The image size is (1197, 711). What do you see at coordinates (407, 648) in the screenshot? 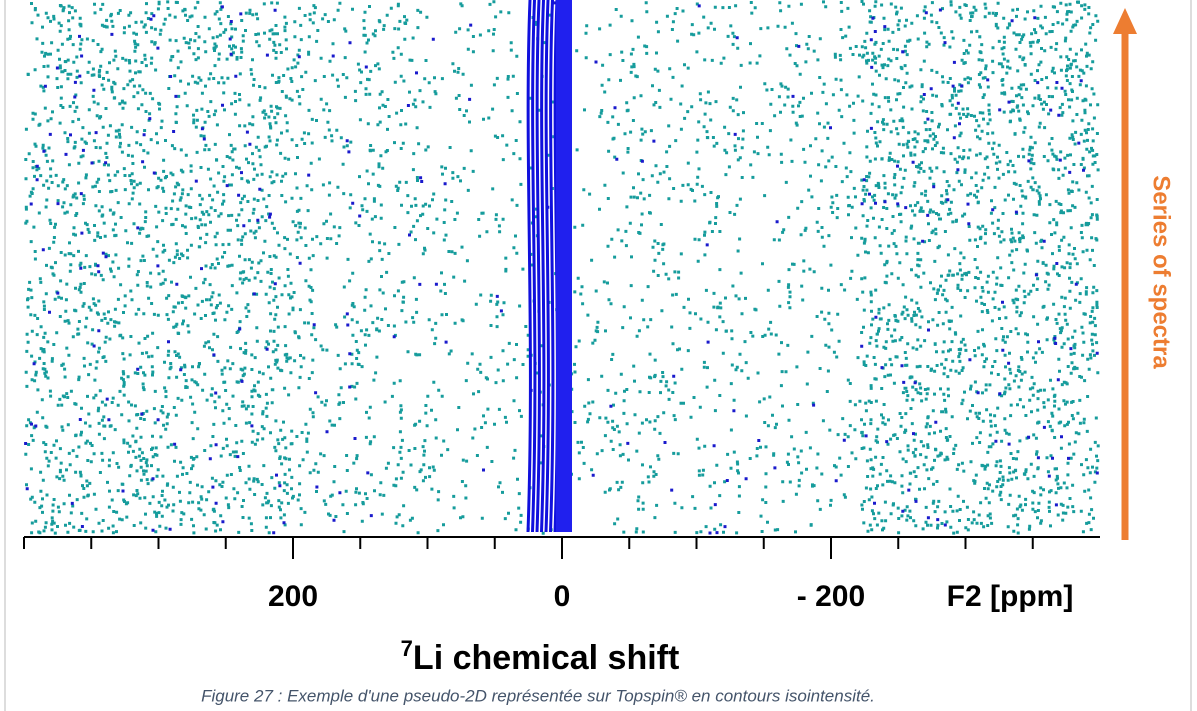
I see `x-axis-title-sup: 7` at bounding box center [407, 648].